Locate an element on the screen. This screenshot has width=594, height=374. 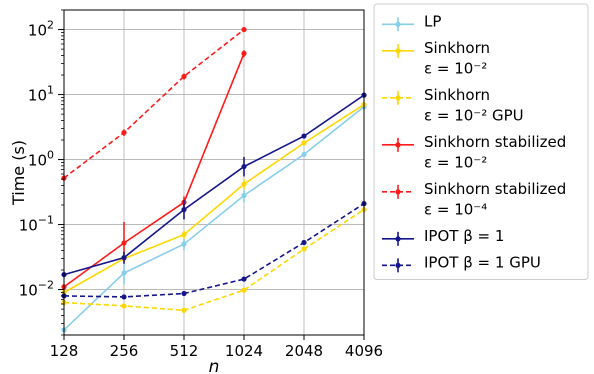
legend-label: IPOT β = 1 is located at coordinates (464, 236).